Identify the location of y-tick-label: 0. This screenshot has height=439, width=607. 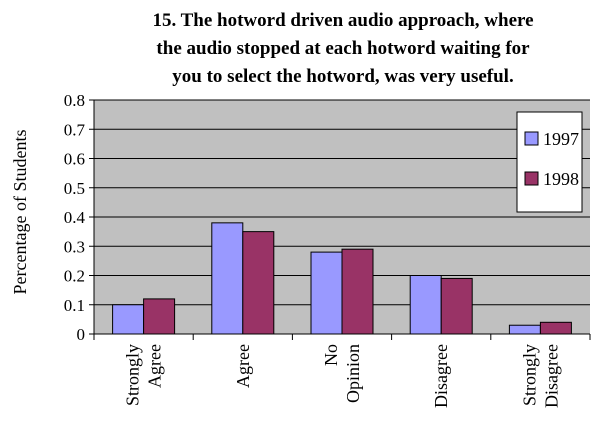
(81, 334).